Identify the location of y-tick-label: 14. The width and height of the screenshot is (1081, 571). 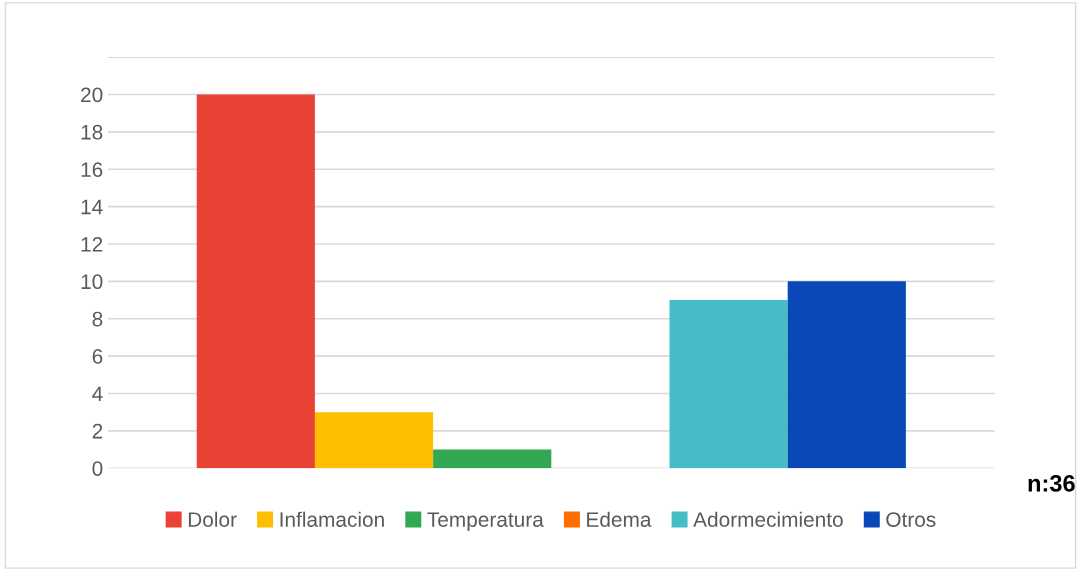
(92, 207).